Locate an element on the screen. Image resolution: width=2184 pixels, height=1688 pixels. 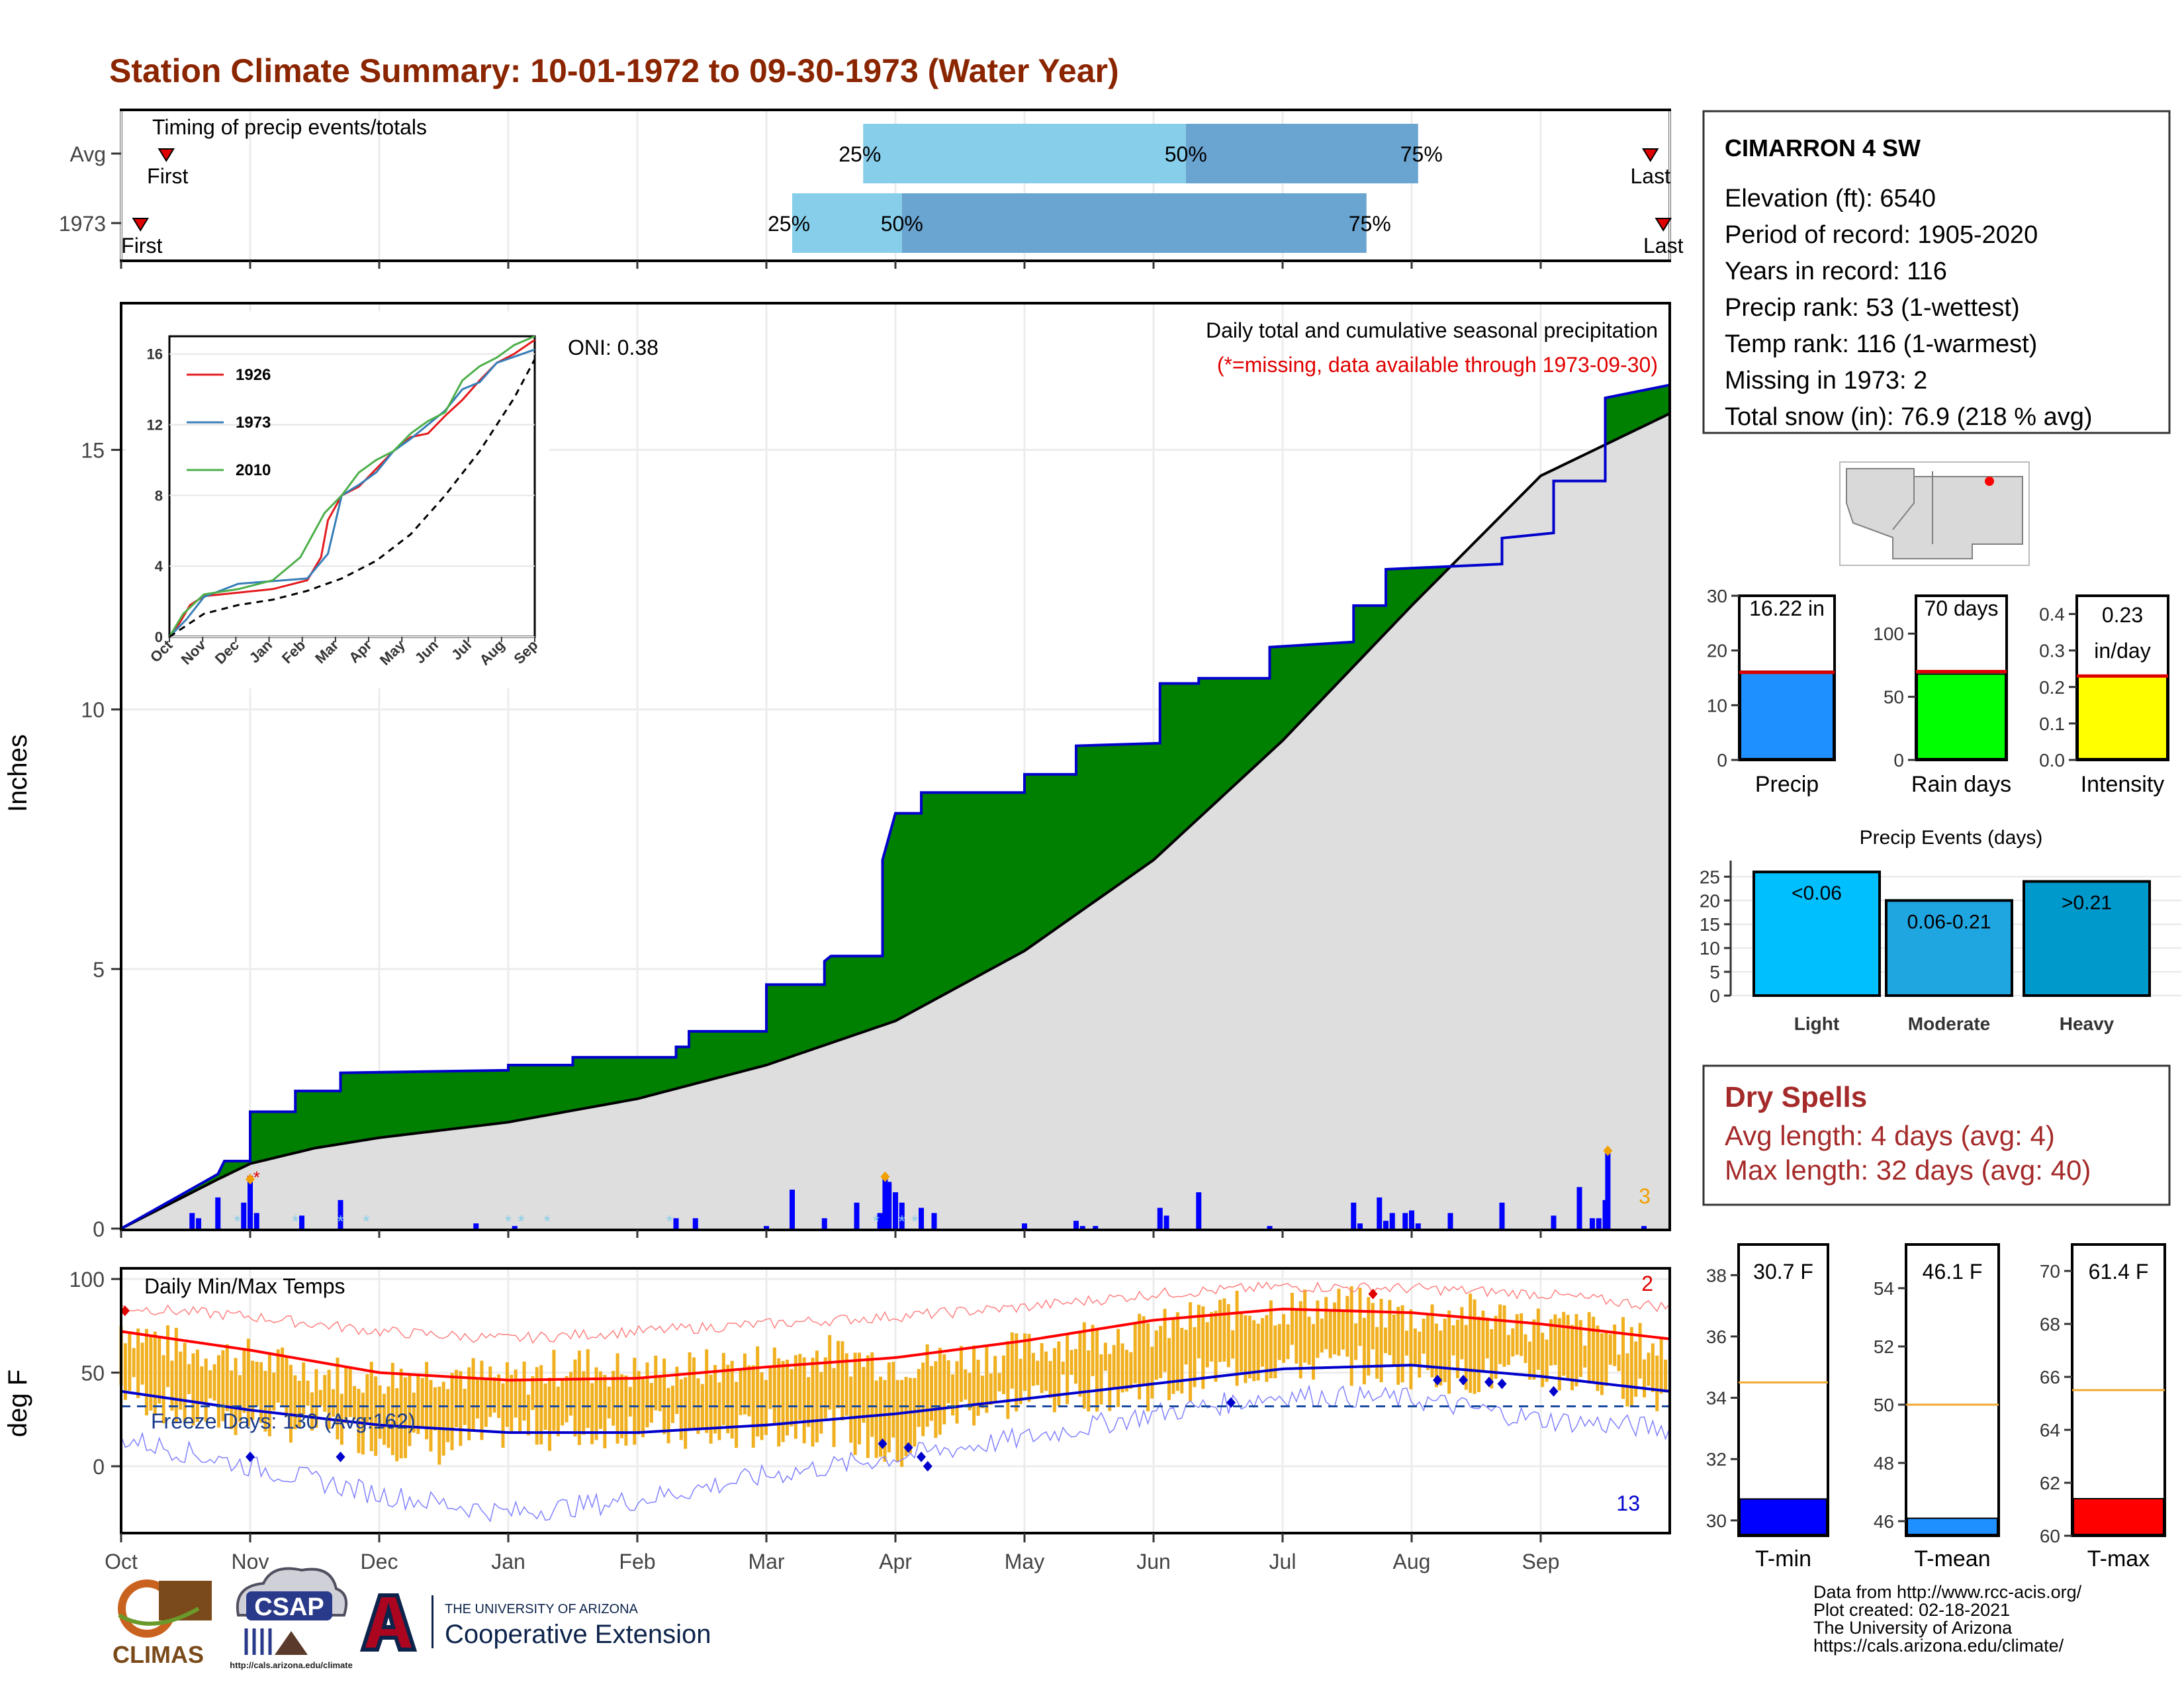
summary-tick-label: 48 is located at coordinates (1884, 1463).